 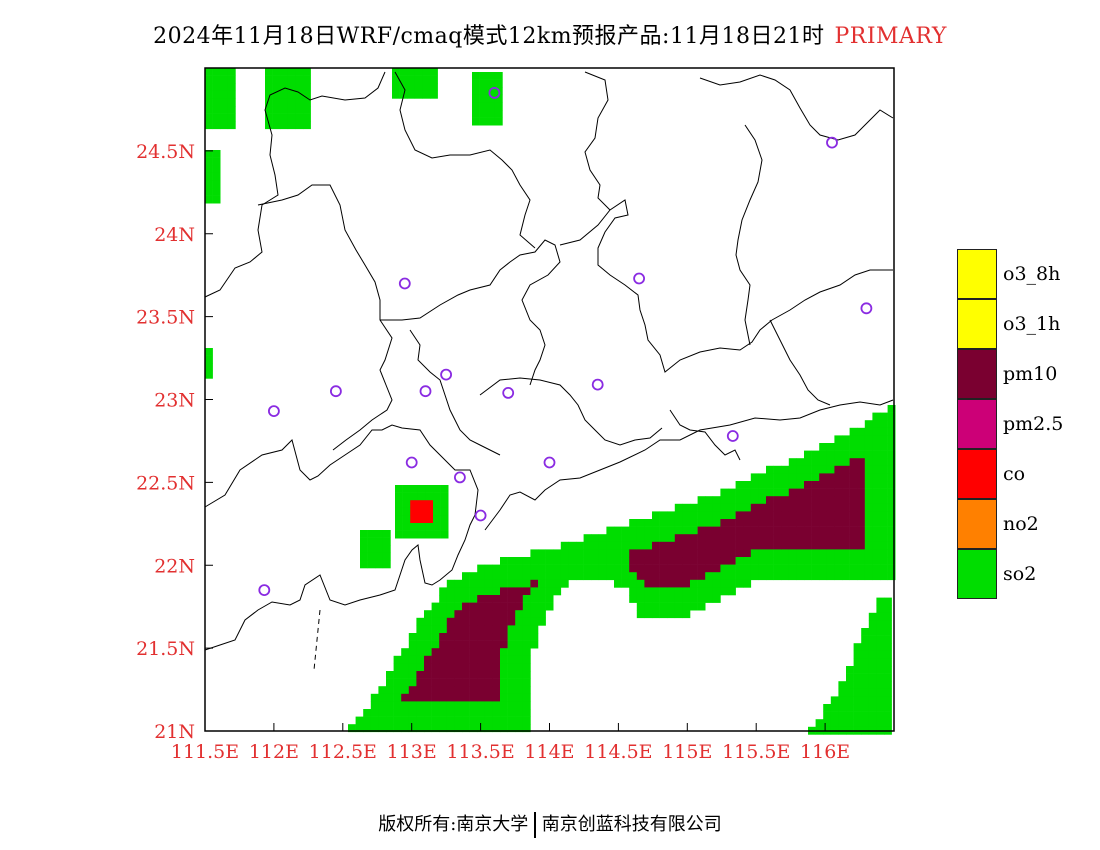 What do you see at coordinates (756, 752) in the screenshot?
I see `x-tick-label: 115.5E` at bounding box center [756, 752].